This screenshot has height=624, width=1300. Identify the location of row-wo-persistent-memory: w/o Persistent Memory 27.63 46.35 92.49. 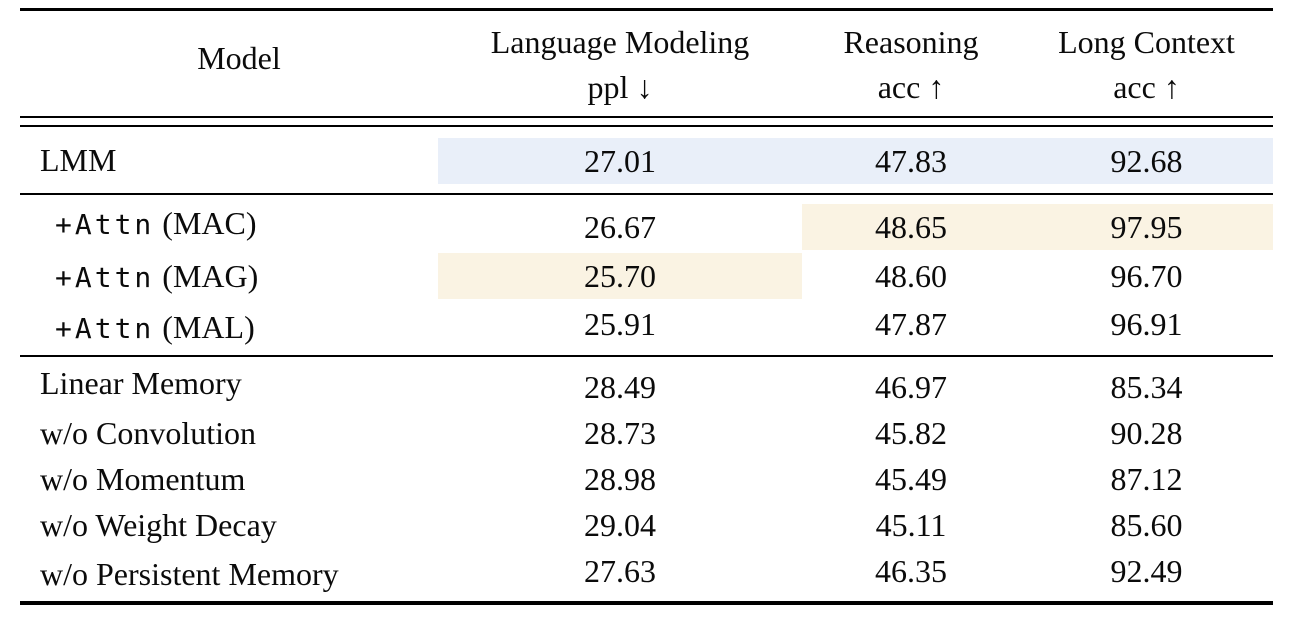
(646, 575).